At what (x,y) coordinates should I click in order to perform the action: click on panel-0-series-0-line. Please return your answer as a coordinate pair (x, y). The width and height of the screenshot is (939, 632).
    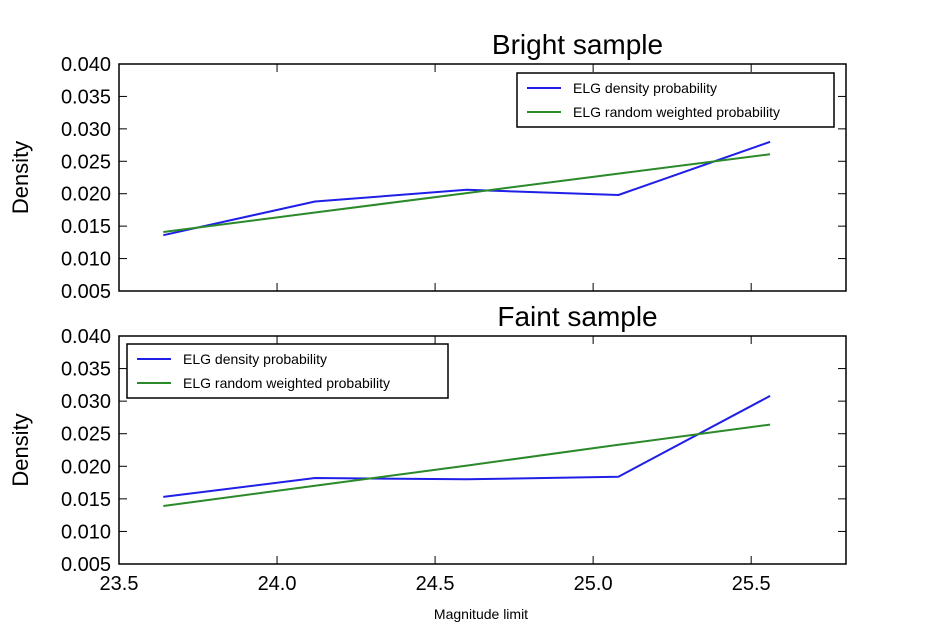
    Looking at the image, I should click on (467, 188).